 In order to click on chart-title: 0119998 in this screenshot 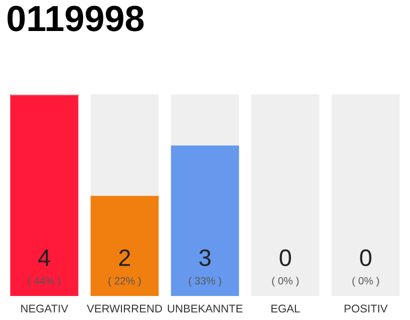, I will do `click(76, 19)`.